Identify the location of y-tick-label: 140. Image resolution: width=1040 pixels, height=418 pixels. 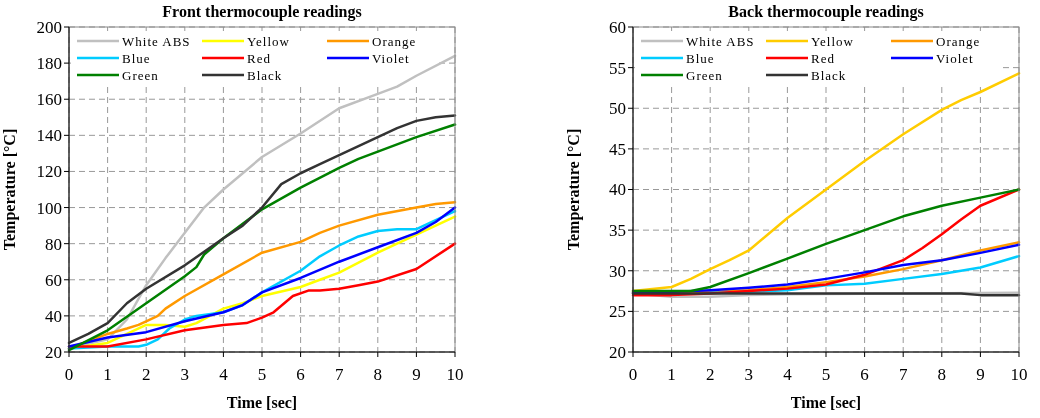
(49, 136).